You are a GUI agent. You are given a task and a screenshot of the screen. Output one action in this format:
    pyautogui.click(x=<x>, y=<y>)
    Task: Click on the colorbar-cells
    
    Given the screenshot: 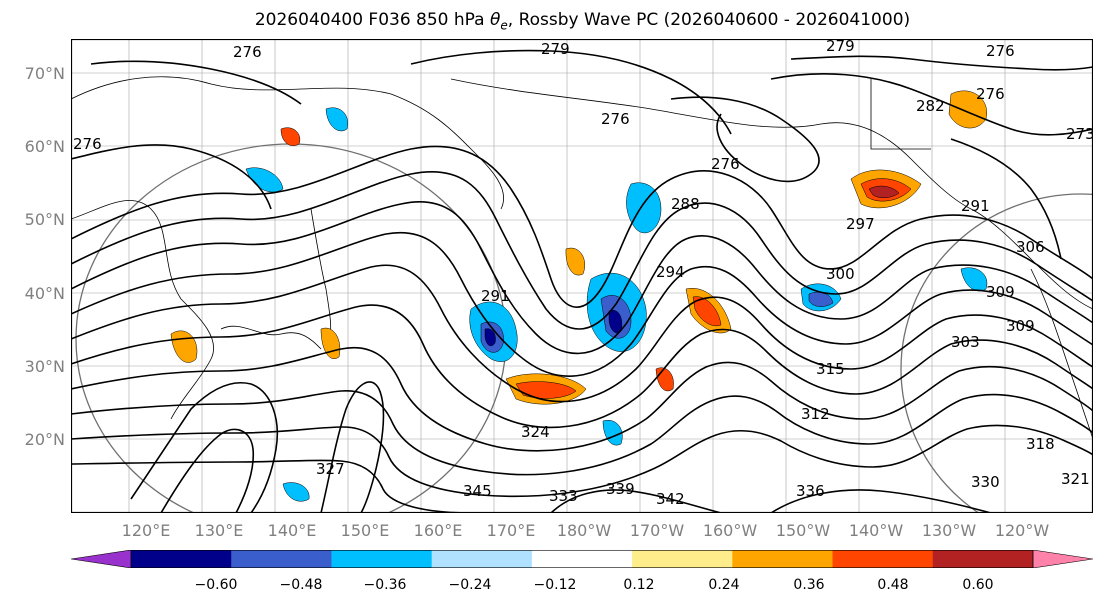 What is the action you would take?
    pyautogui.click(x=582, y=559)
    